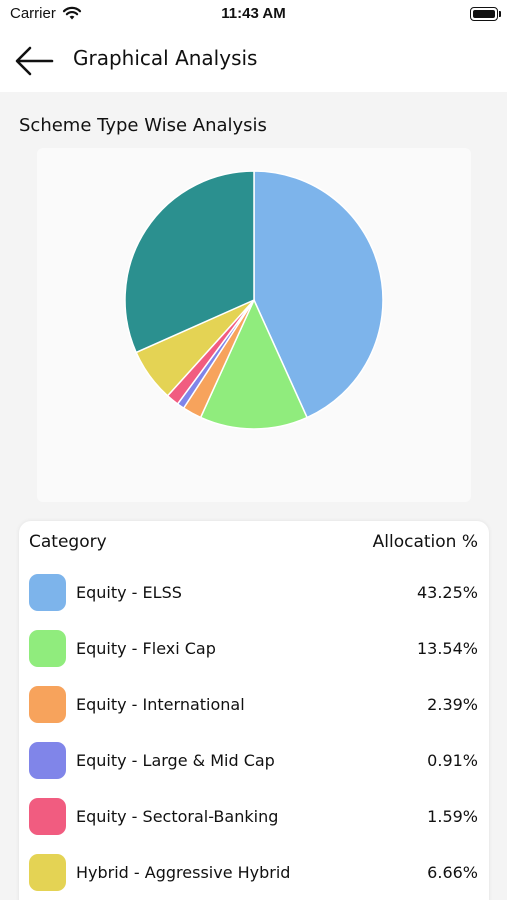 The image size is (507, 900). I want to click on nav-bar: Graphical Analysis, so click(253, 61).